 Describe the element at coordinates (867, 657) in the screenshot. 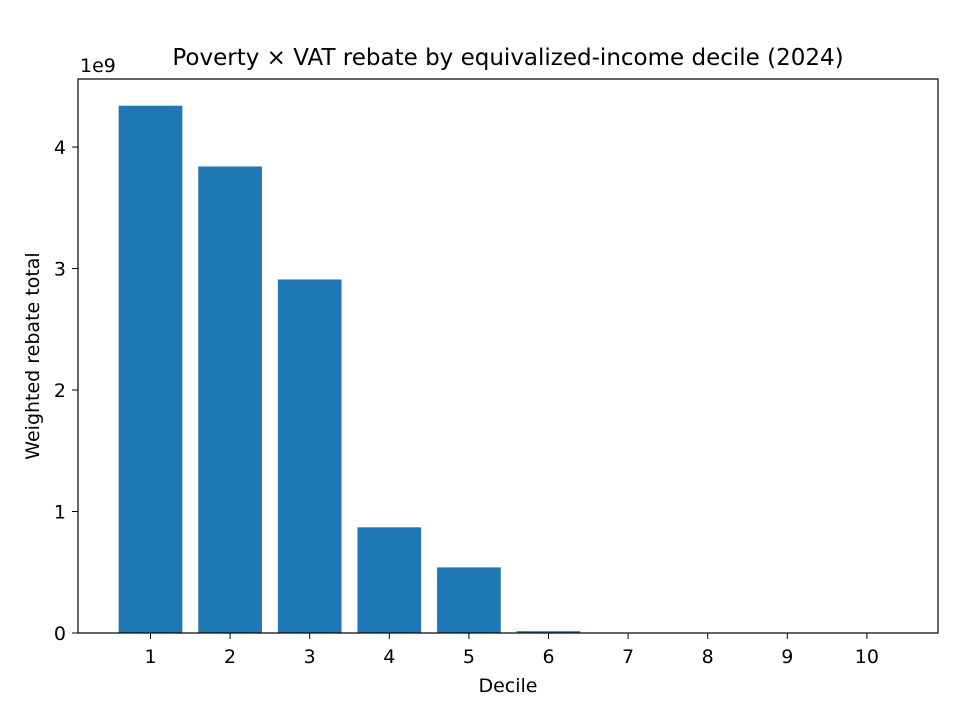

I see `x-tick-label: 10` at that location.